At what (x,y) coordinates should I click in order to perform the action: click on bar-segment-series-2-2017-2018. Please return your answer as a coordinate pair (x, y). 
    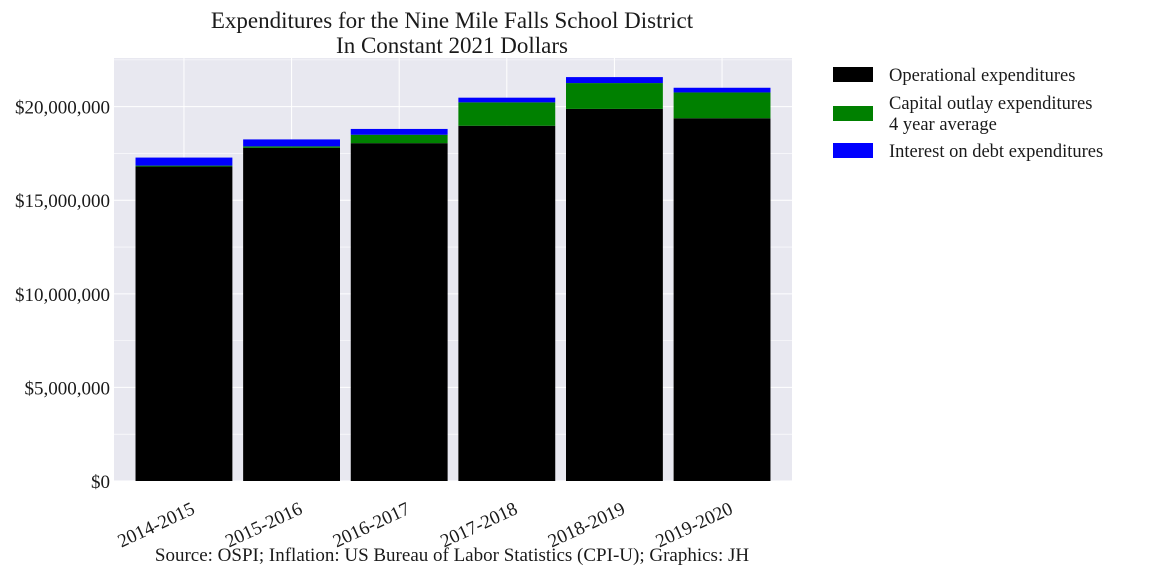
    Looking at the image, I should click on (507, 100).